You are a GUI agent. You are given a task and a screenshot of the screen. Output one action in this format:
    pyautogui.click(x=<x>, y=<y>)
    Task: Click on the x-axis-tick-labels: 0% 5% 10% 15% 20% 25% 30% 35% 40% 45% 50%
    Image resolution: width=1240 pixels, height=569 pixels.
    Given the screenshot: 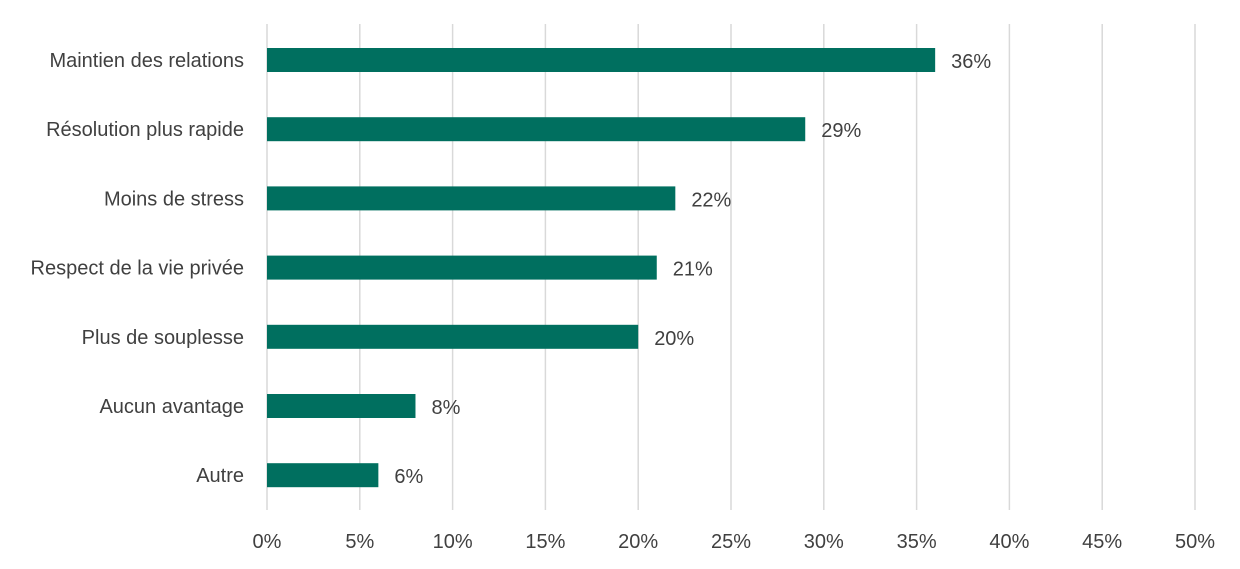 What is the action you would take?
    pyautogui.click(x=734, y=542)
    